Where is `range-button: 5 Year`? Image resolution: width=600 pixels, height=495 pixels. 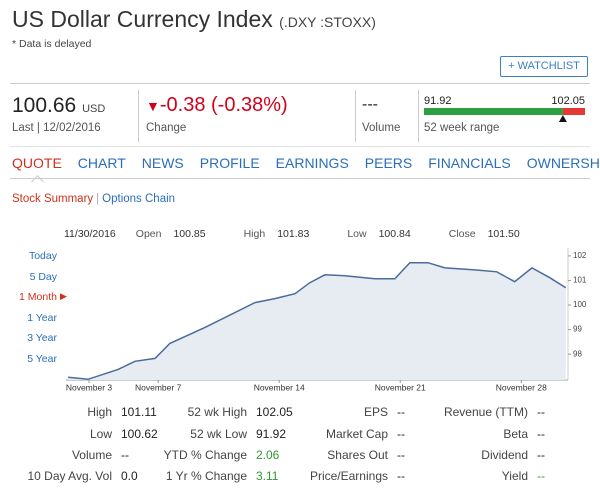
range-button: 5 Year is located at coordinates (42, 358).